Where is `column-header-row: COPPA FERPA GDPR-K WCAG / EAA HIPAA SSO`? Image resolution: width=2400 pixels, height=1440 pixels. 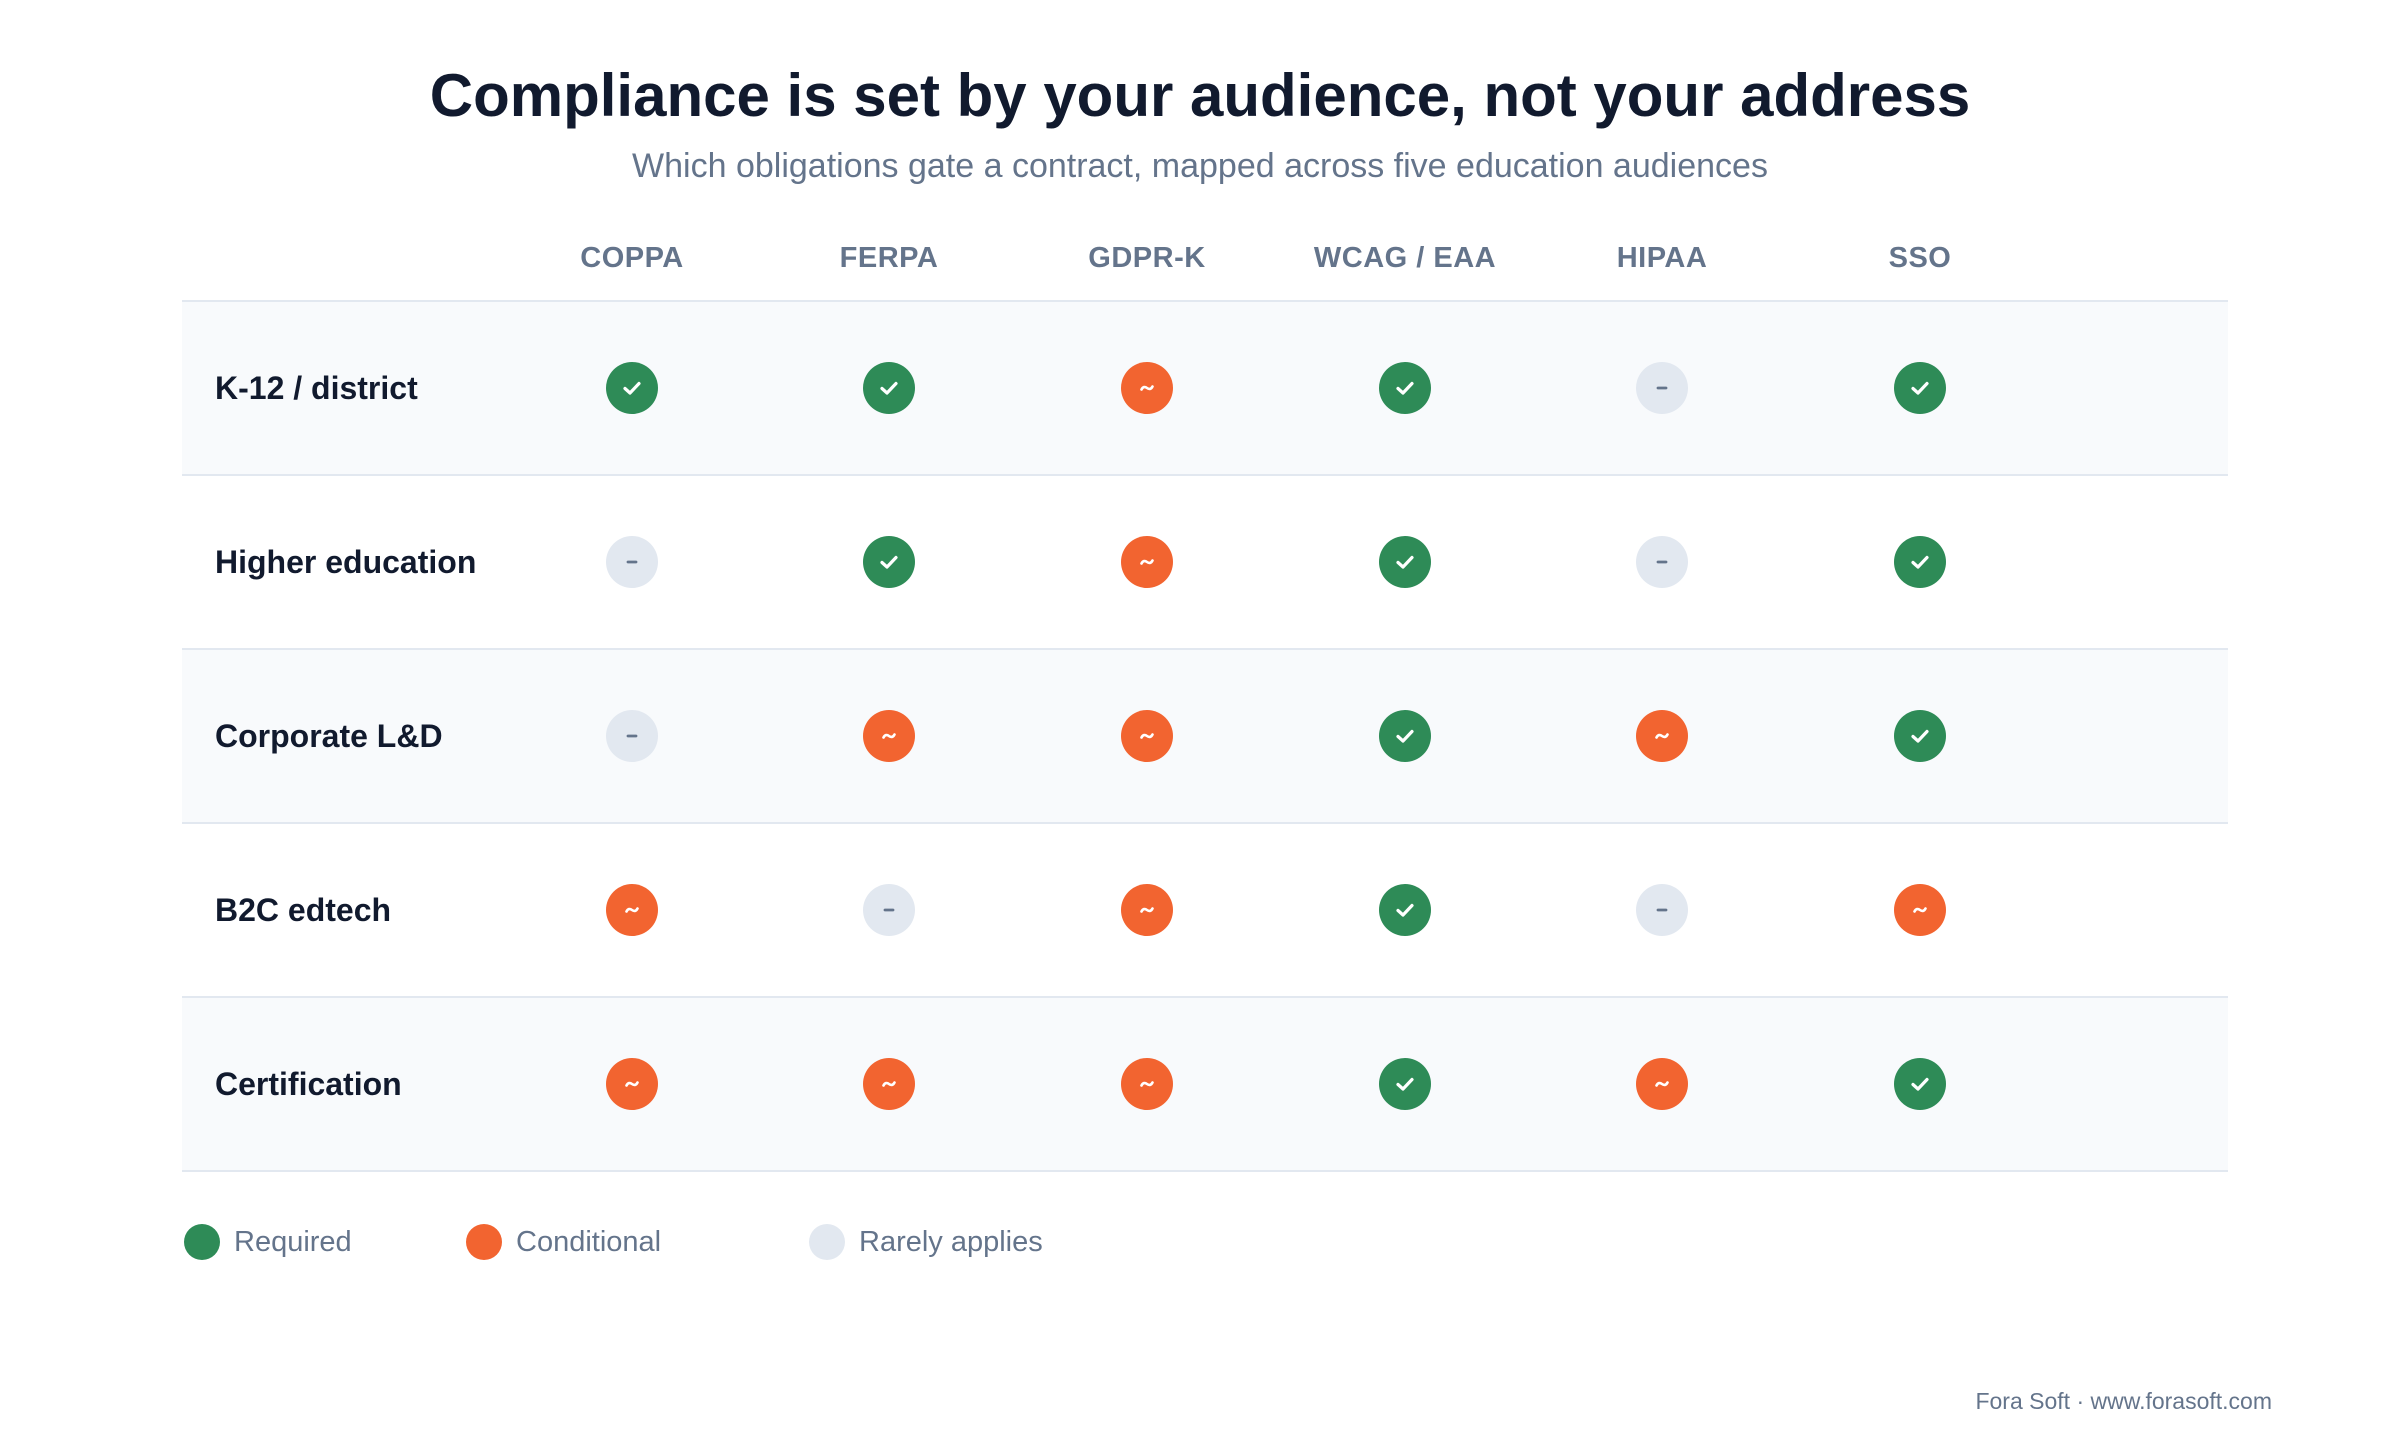 column-header-row: COPPA FERPA GDPR-K WCAG / EAA HIPAA SSO is located at coordinates (1205, 261).